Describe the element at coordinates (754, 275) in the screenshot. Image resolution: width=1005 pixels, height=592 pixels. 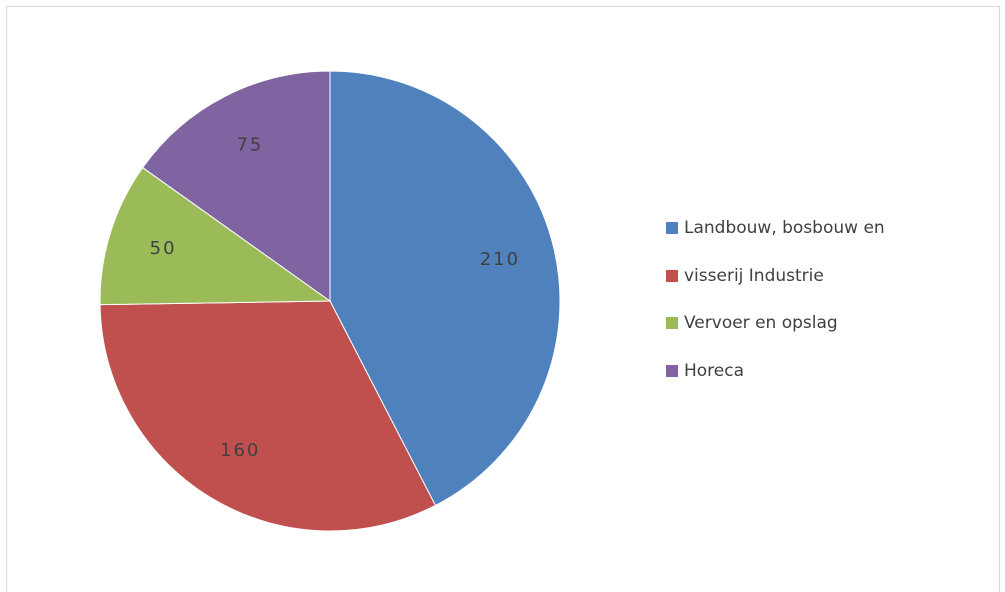
I see `legend-label: visserij Industrie` at that location.